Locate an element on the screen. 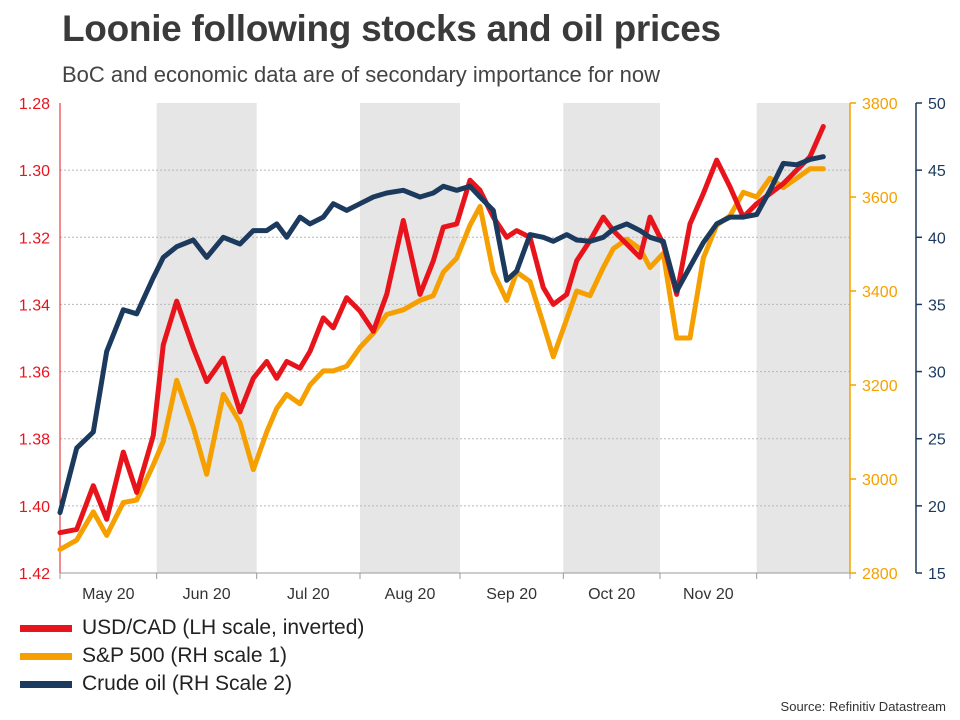 Image resolution: width=960 pixels, height=720 pixels. legend-swatch-crude-oil is located at coordinates (46, 684).